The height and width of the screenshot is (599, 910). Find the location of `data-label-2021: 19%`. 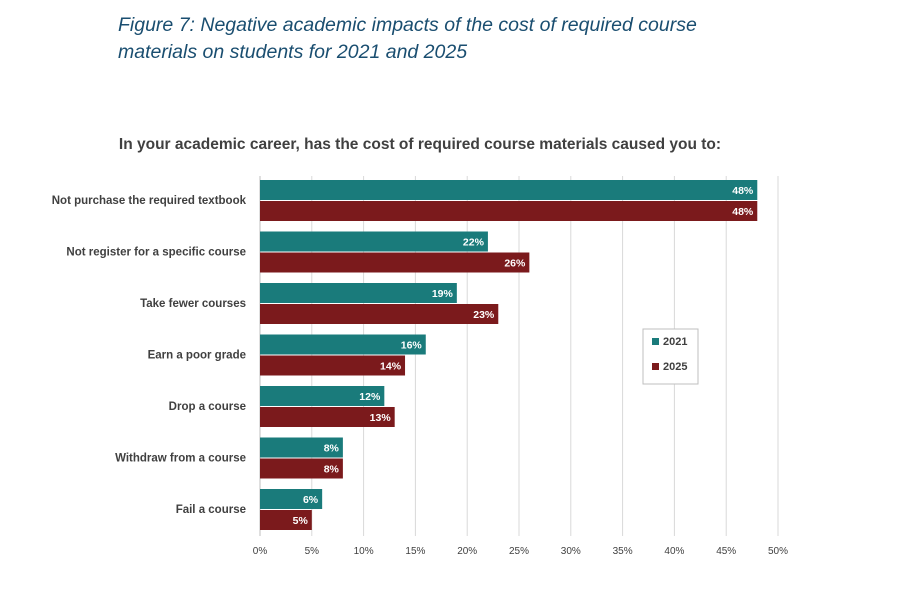

data-label-2021: 19% is located at coordinates (443, 294).